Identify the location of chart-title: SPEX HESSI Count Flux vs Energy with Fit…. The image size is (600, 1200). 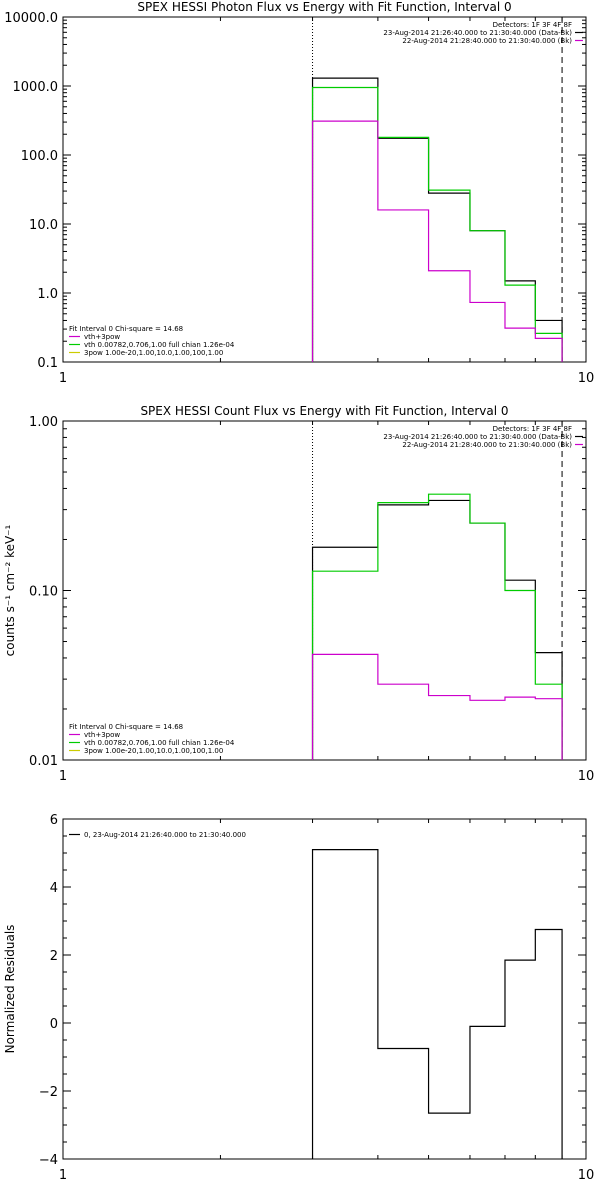
(324, 411).